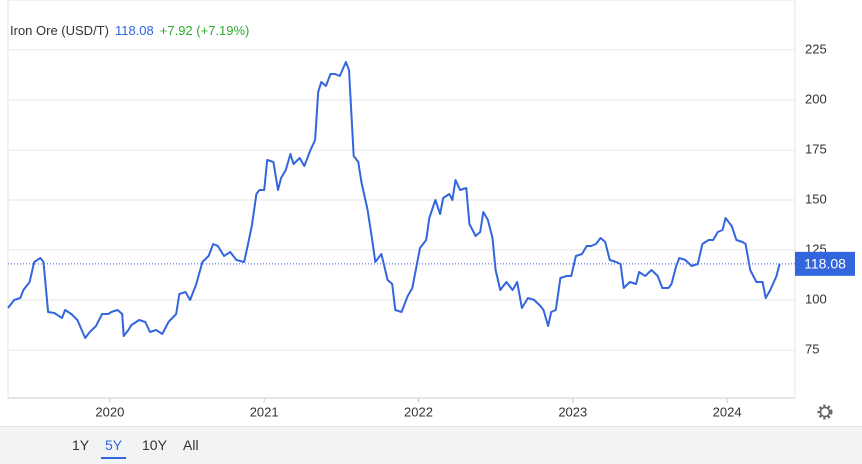 The width and height of the screenshot is (862, 464). Describe the element at coordinates (816, 48) in the screenshot. I see `y-tick-label: 225` at that location.